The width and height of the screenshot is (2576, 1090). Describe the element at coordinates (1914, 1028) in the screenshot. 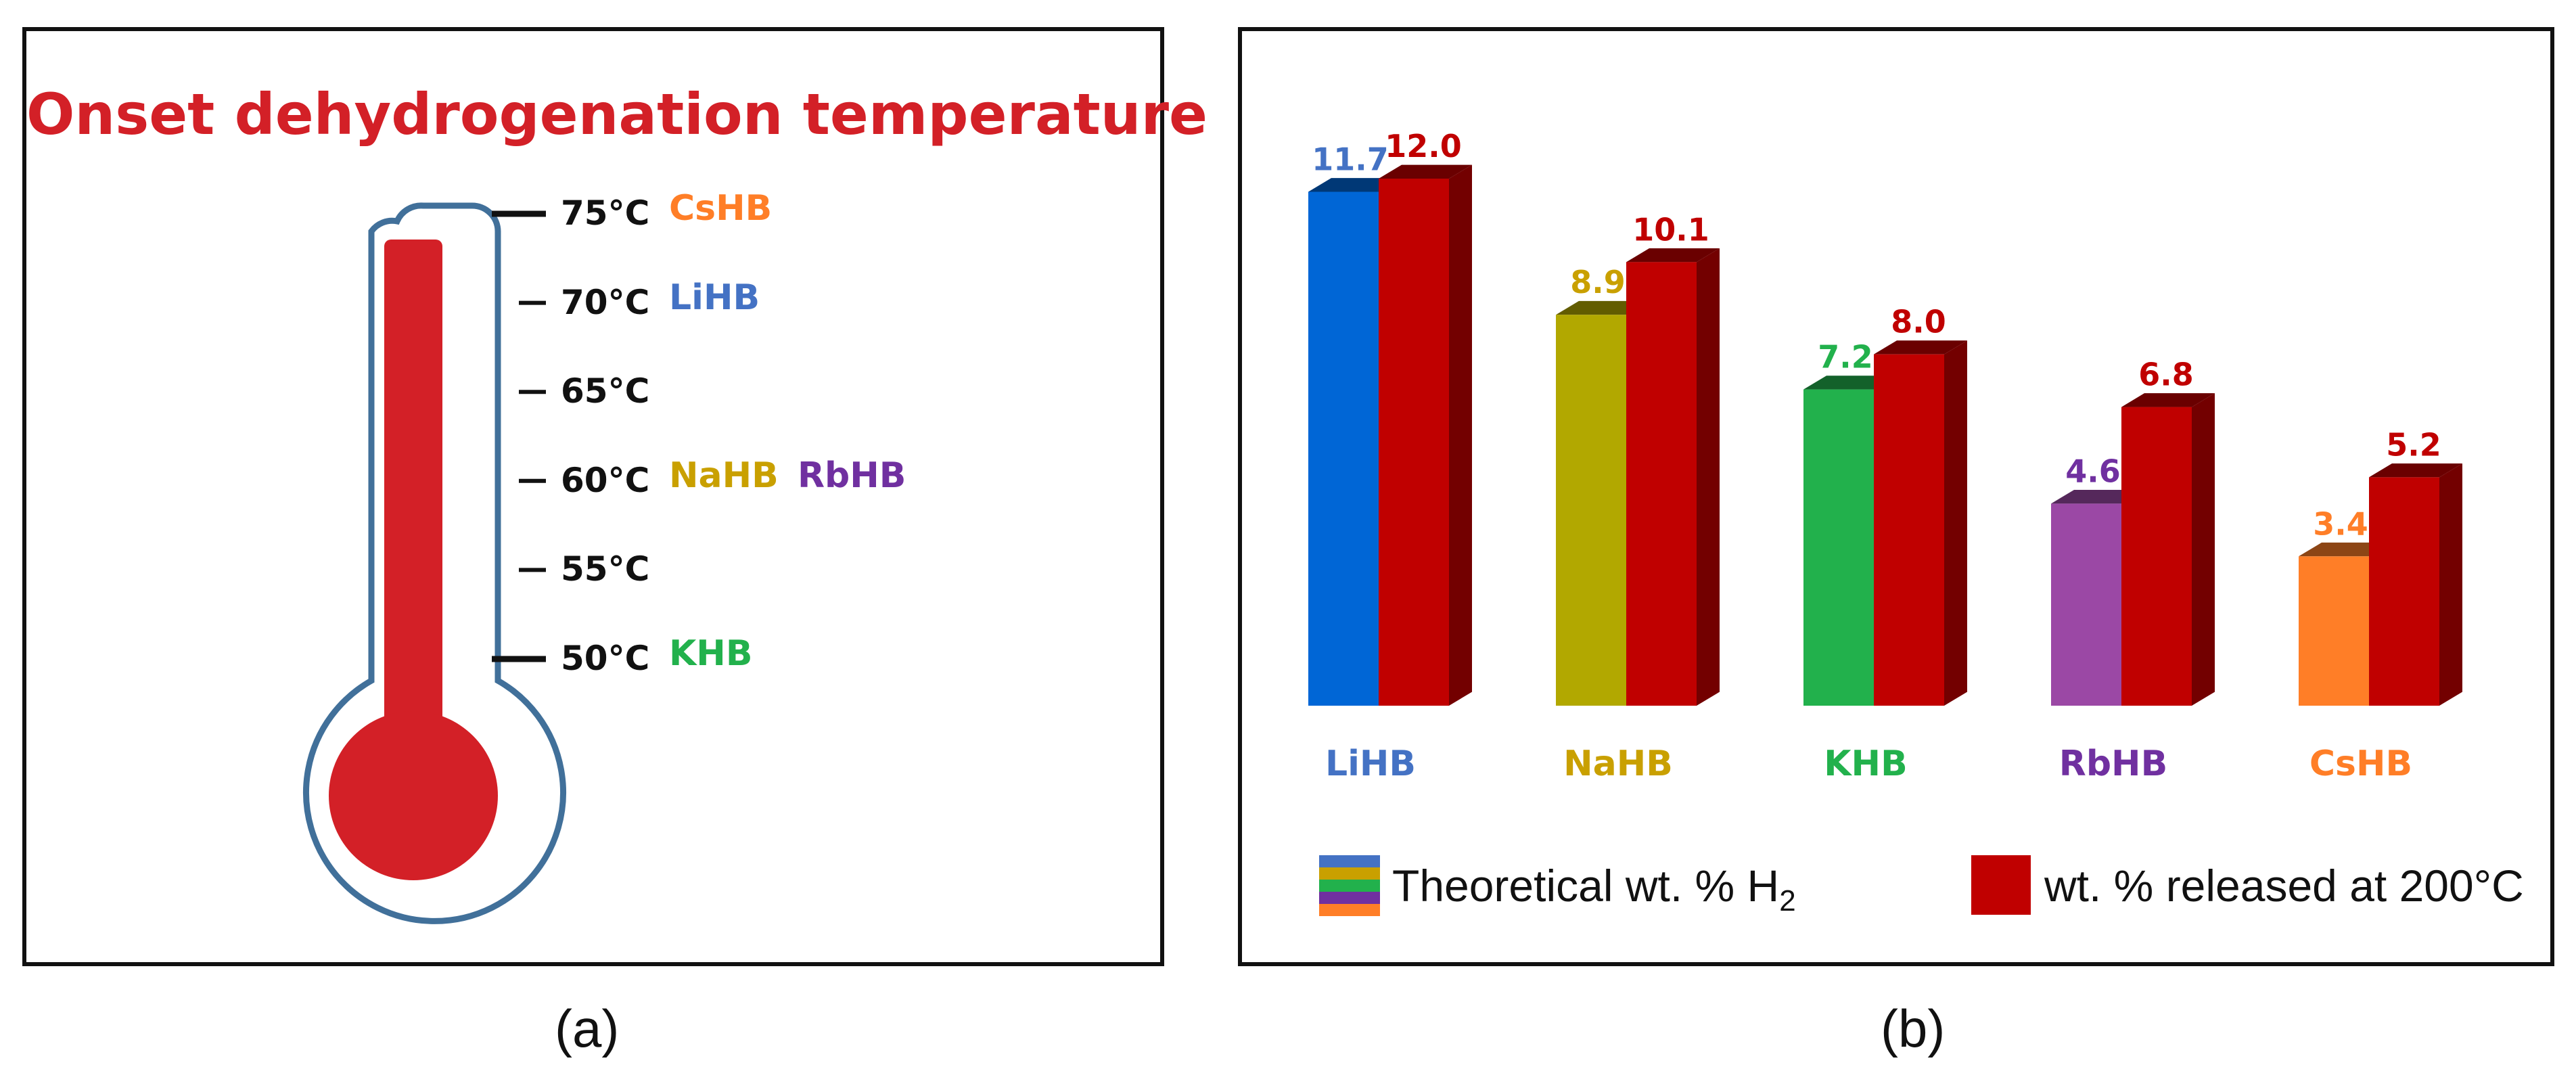

I see `caption-b: (b)` at that location.